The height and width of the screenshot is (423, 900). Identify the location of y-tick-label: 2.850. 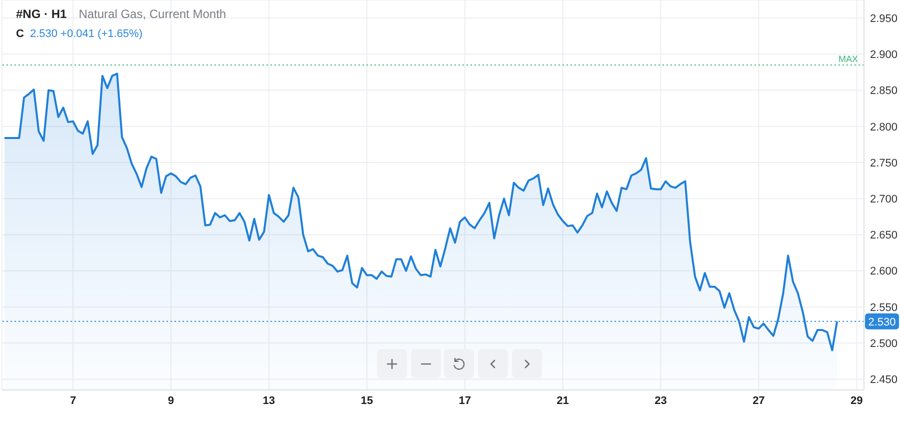
(884, 91).